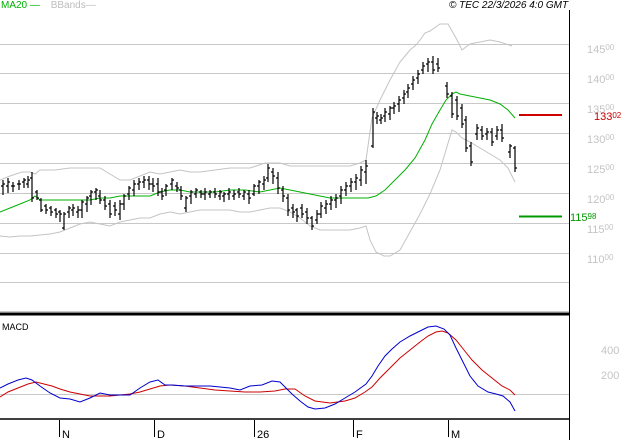 The image size is (627, 440). I want to click on y-label-13500: 135, so click(596, 110).